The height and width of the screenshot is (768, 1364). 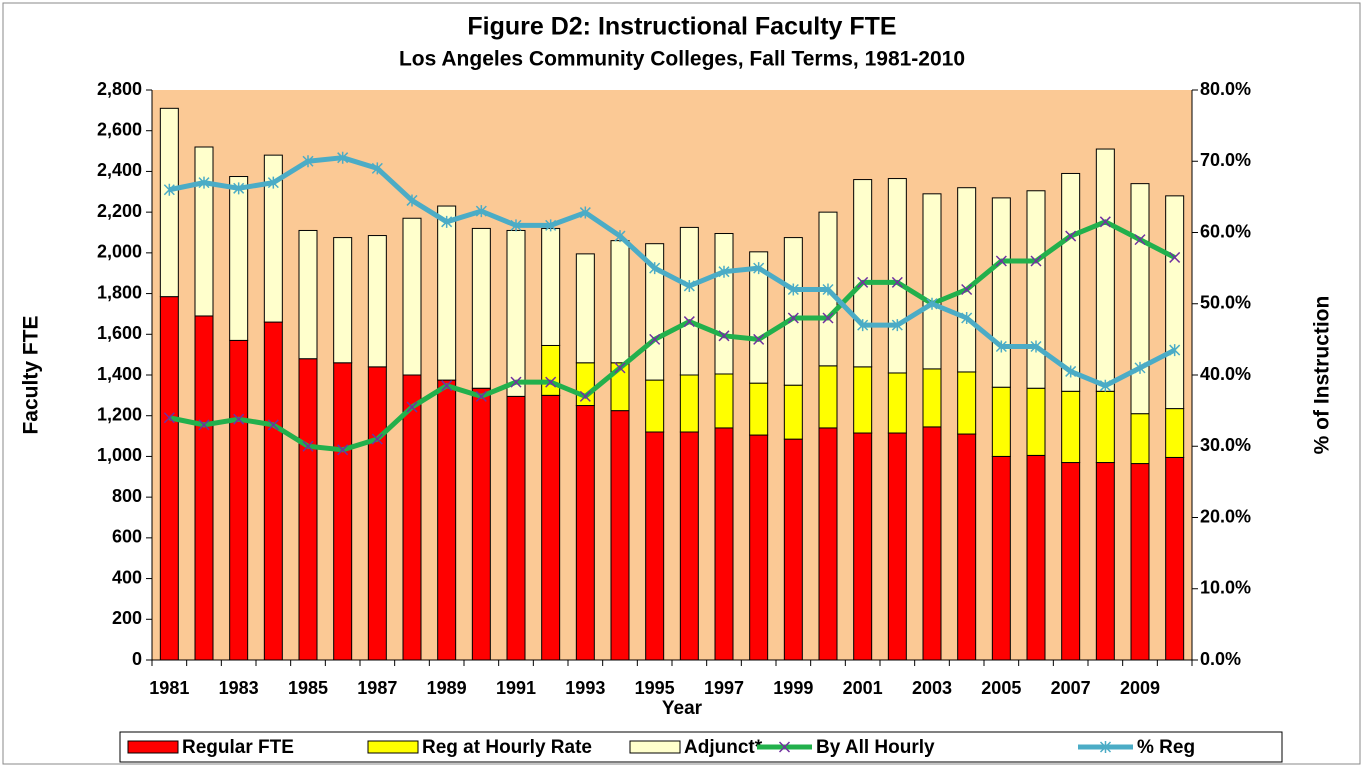 What do you see at coordinates (1140, 688) in the screenshot?
I see `x-tick-label: 2009` at bounding box center [1140, 688].